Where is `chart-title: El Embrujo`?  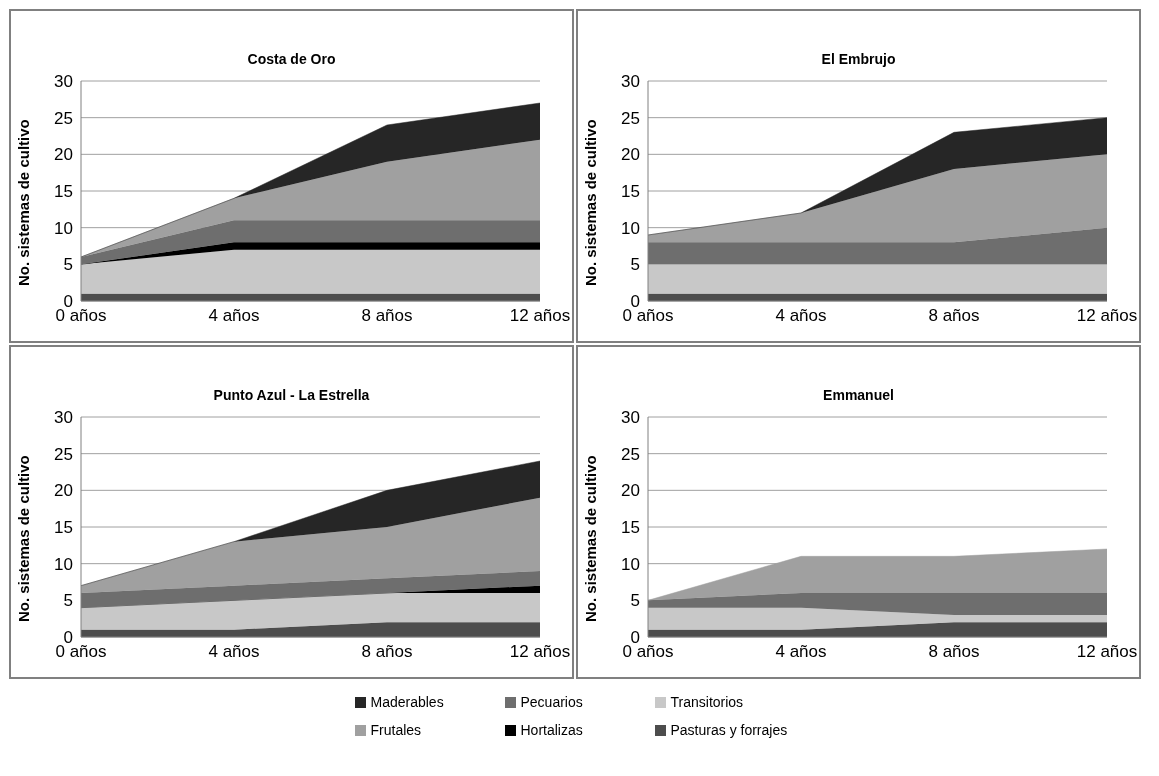 chart-title: El Embrujo is located at coordinates (858, 59).